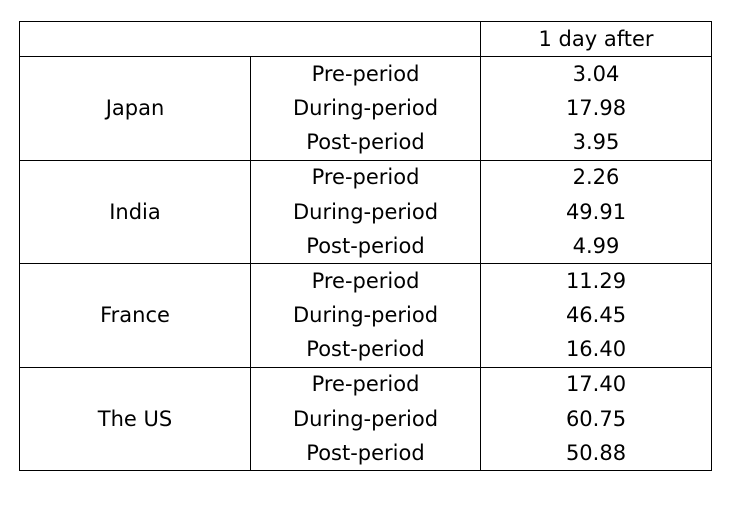 The height and width of the screenshot is (514, 740). What do you see at coordinates (596, 39) in the screenshot?
I see `column-header: 1 day after` at bounding box center [596, 39].